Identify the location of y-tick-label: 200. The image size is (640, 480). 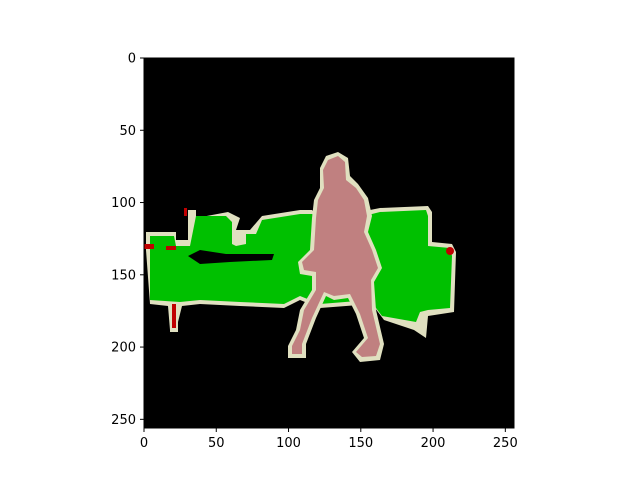
(123, 348).